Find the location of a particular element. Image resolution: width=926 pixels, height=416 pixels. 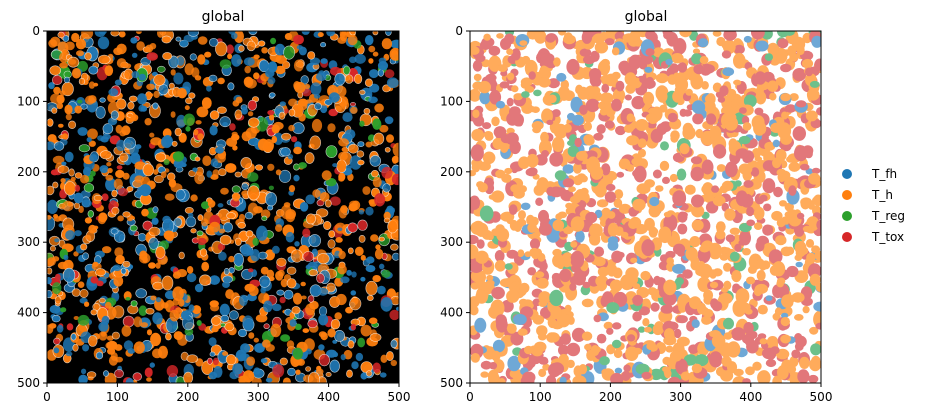

y-tick-label: 0 is located at coordinates (459, 31).